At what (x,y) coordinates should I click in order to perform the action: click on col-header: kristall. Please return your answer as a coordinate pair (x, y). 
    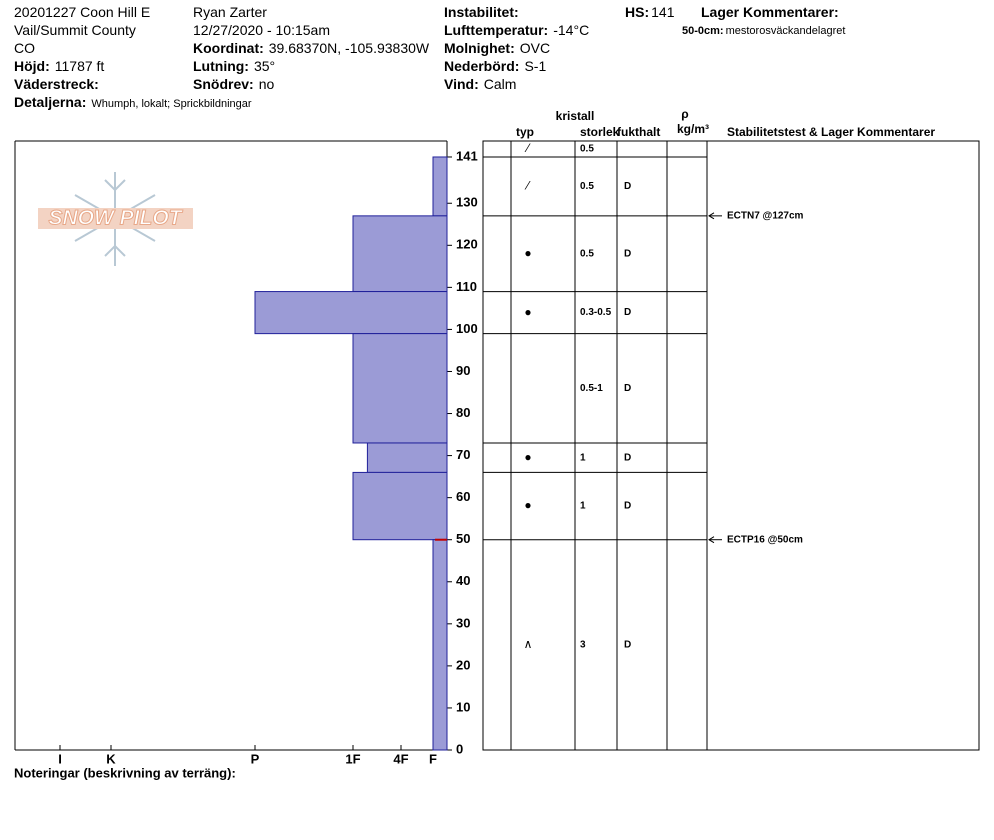
    Looking at the image, I should click on (575, 116).